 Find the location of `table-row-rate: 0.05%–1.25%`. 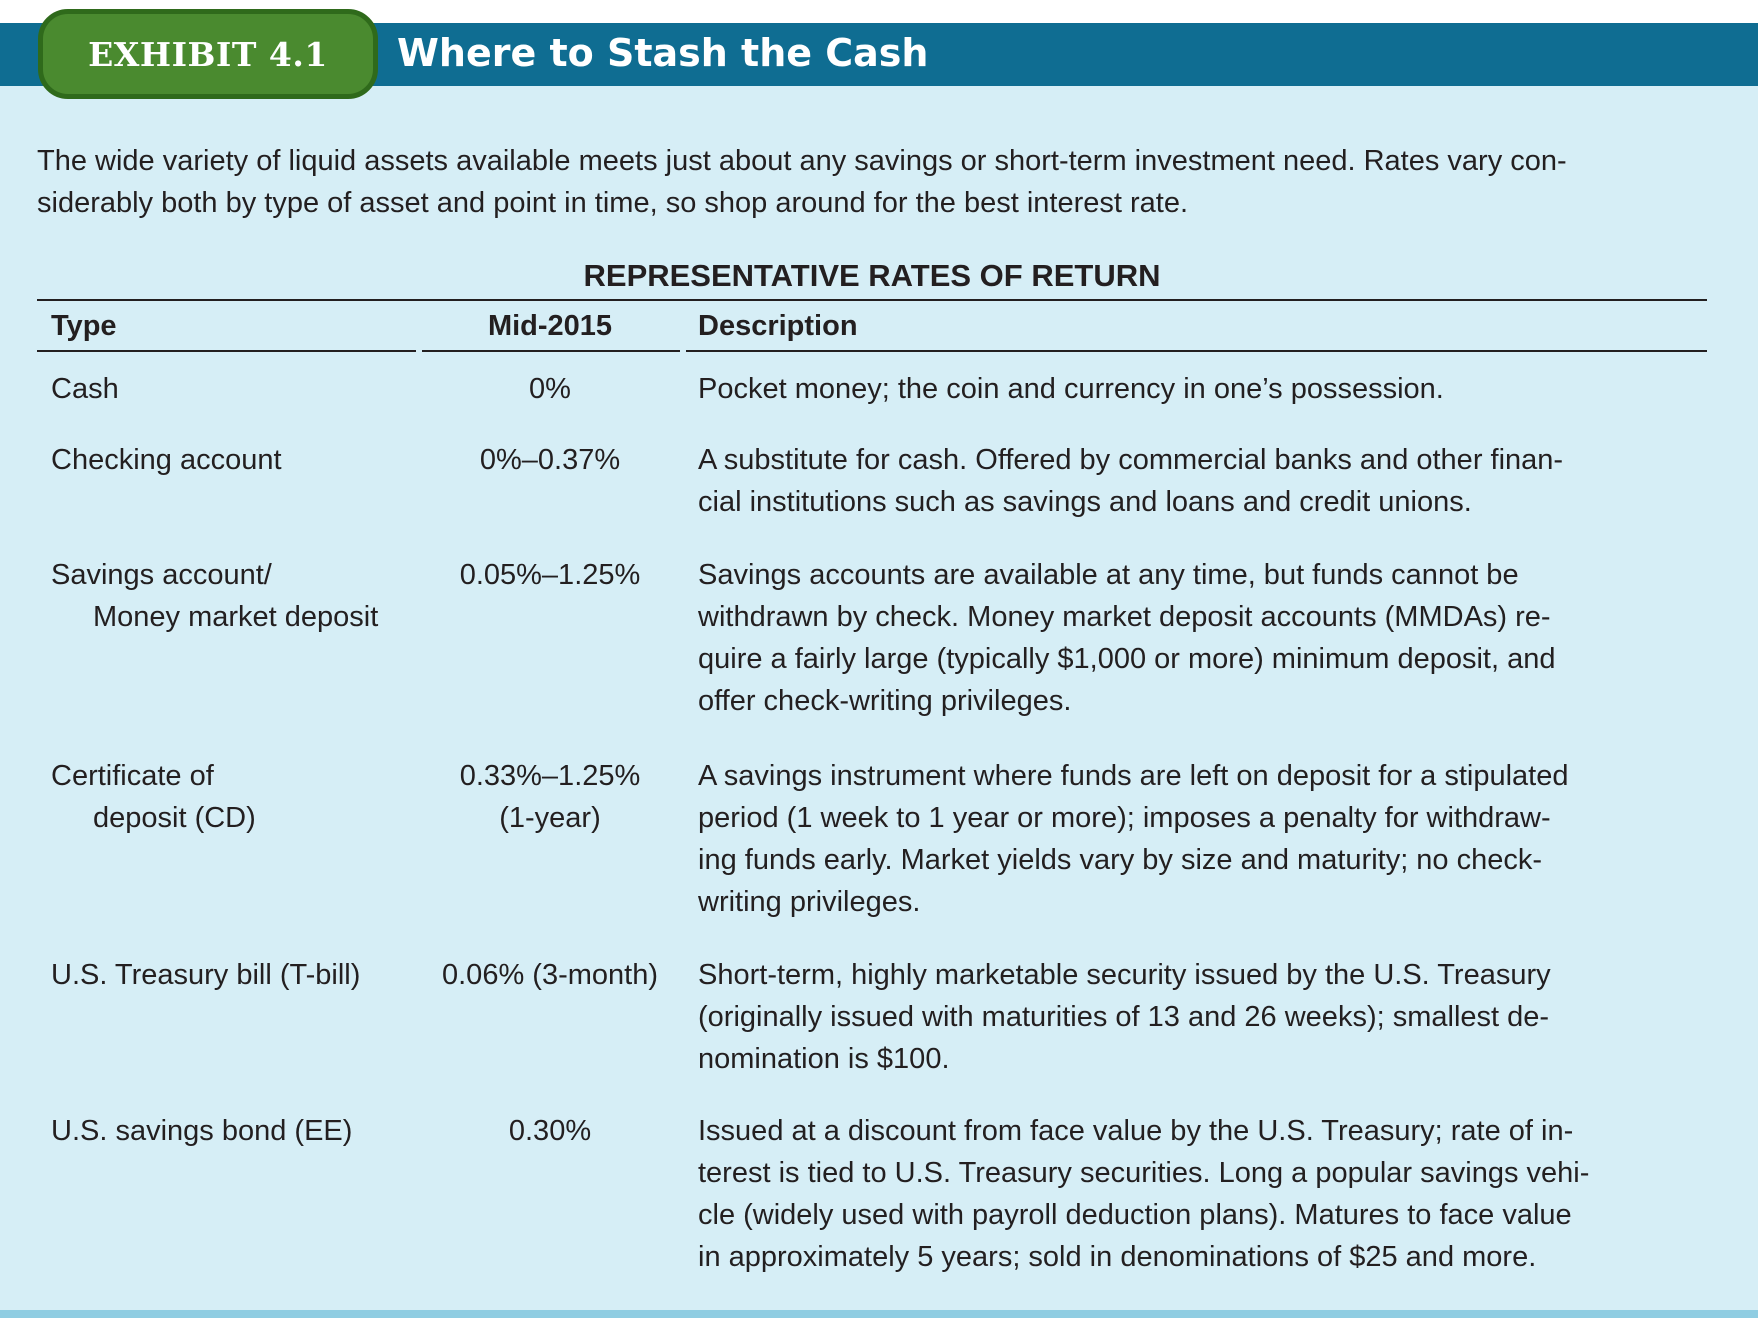

table-row-rate: 0.05%–1.25% is located at coordinates (550, 575).